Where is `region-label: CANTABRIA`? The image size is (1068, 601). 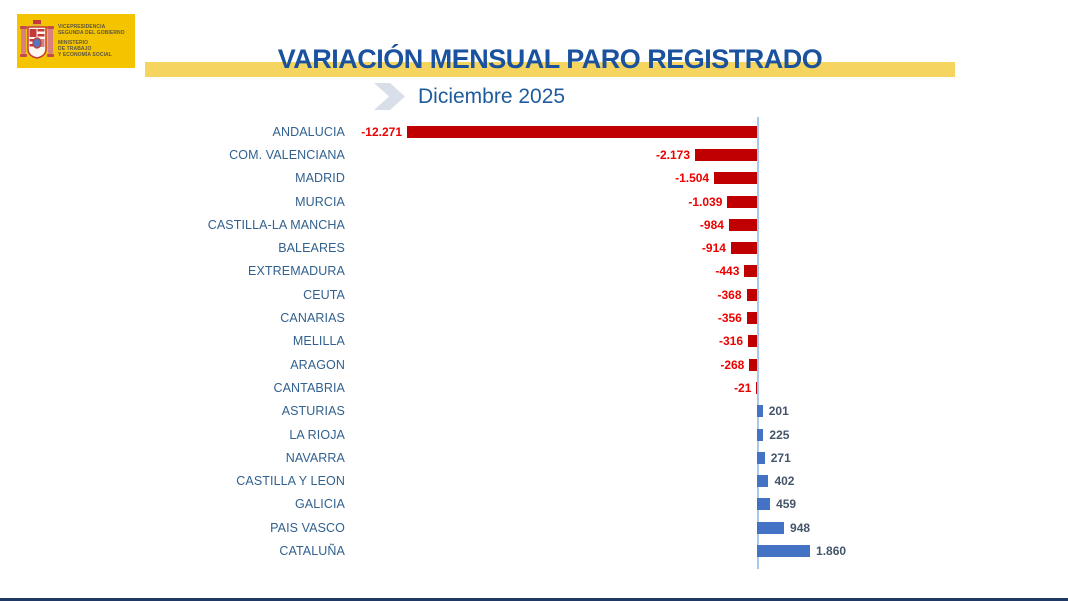 region-label: CANTABRIA is located at coordinates (309, 387).